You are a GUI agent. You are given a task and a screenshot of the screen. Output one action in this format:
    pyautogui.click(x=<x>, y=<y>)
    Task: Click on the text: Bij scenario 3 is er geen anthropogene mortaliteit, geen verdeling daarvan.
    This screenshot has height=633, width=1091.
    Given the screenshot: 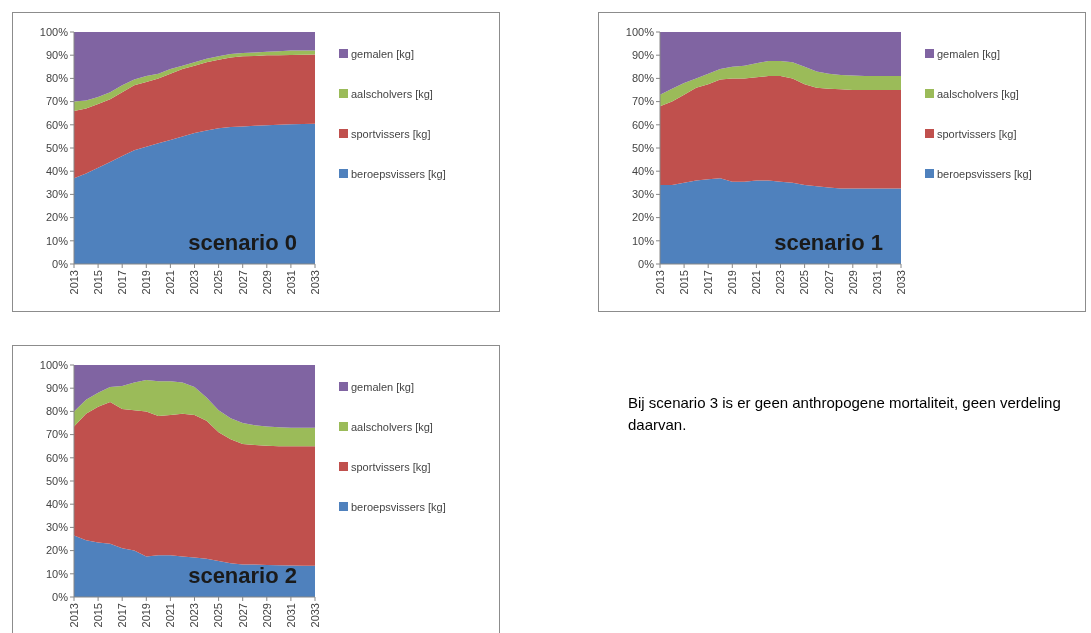 What is the action you would take?
    pyautogui.click(x=845, y=414)
    